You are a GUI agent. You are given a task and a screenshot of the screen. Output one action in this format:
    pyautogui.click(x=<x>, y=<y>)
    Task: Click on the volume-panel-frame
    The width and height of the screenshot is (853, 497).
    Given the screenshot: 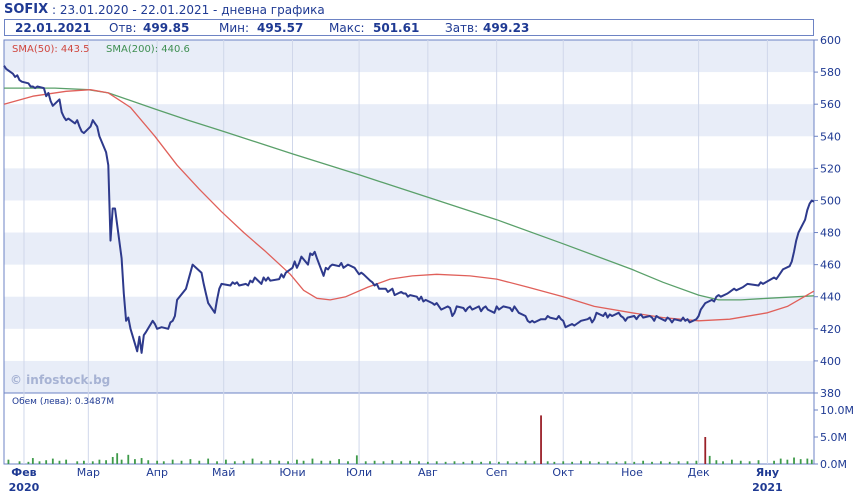 What is the action you would take?
    pyautogui.click(x=409, y=428)
    